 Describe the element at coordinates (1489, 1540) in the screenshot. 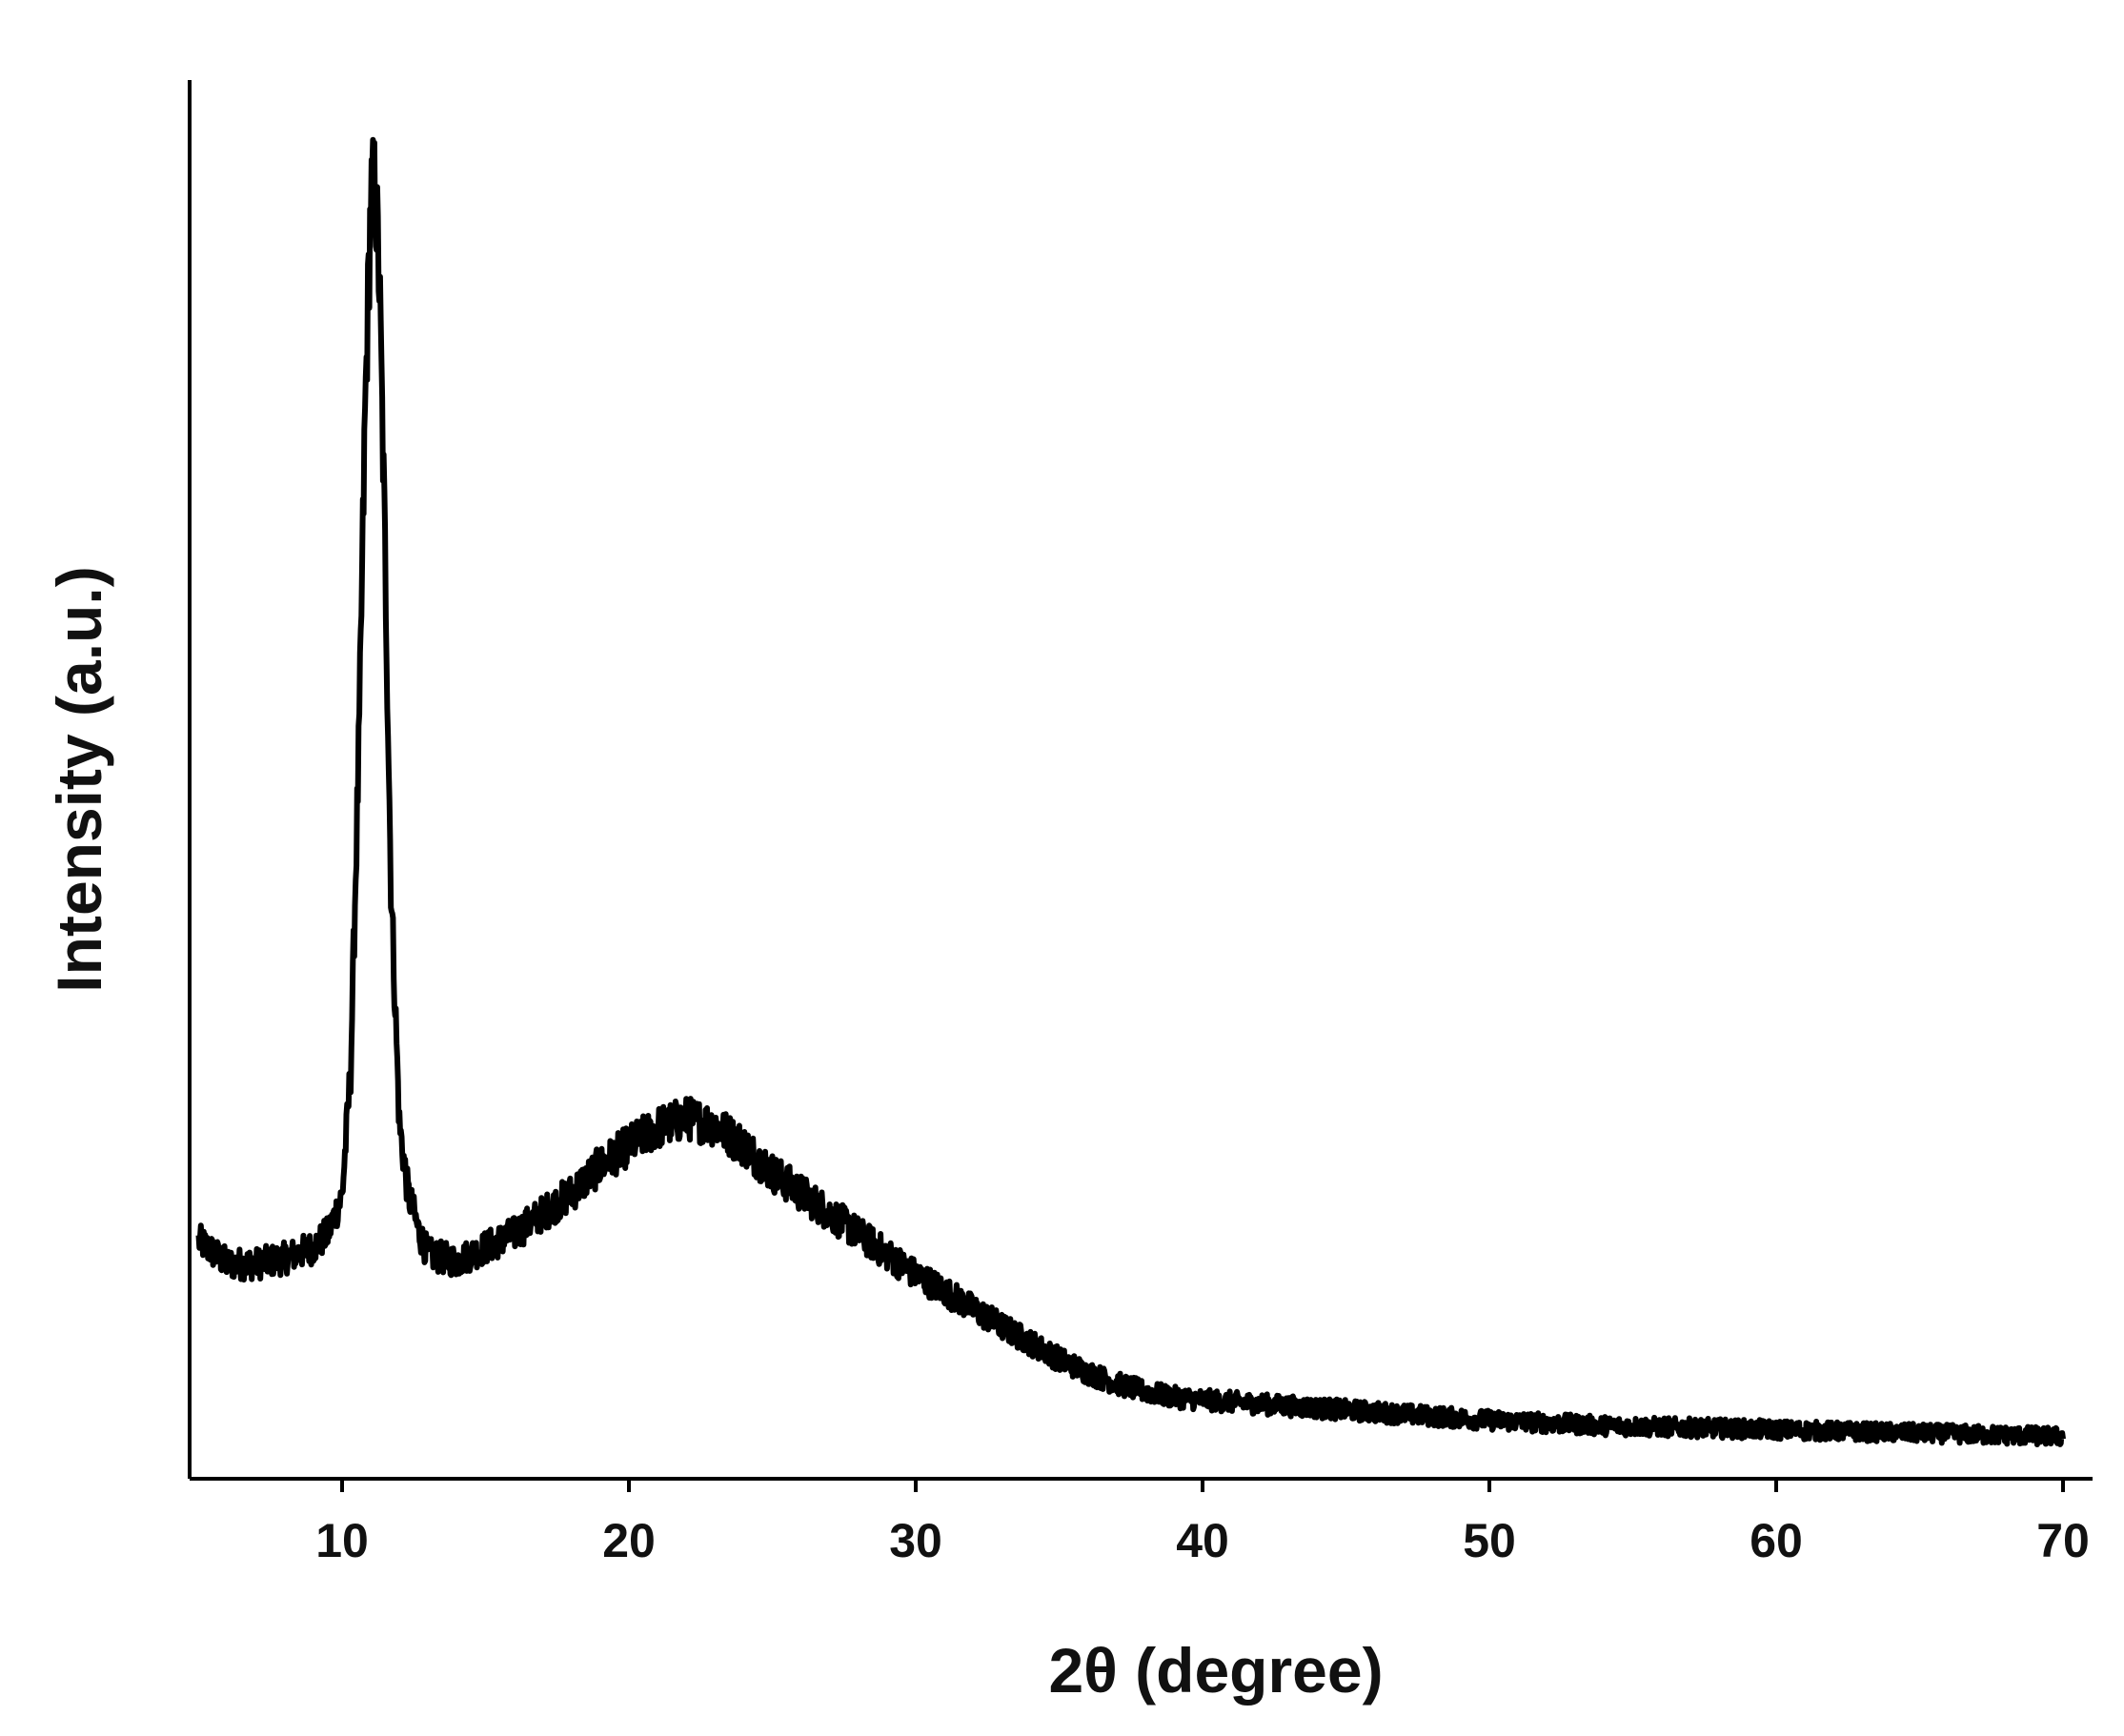

I see `x-tick-label: 50` at that location.